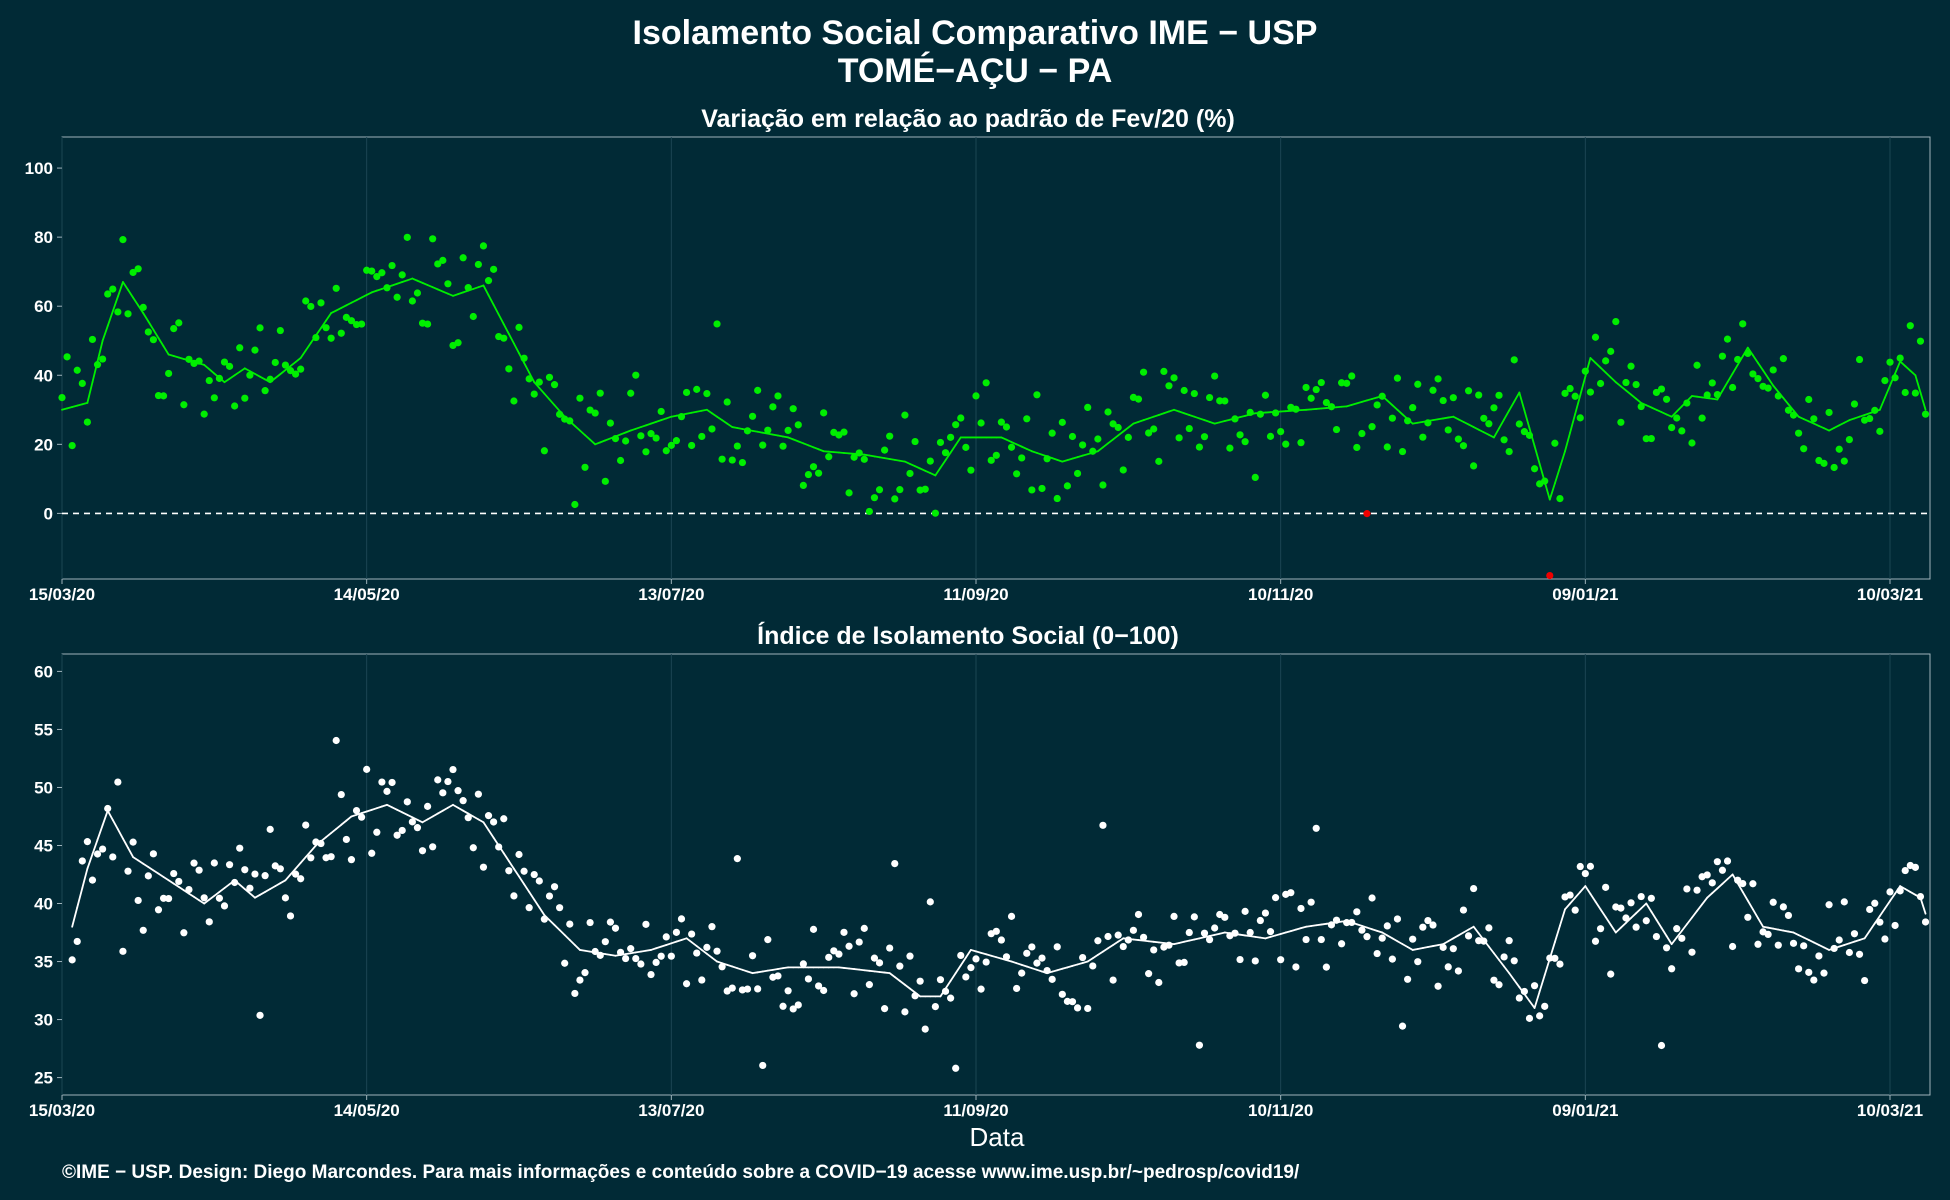 This screenshot has width=1950, height=1200. What do you see at coordinates (975, 71) in the screenshot?
I see `figure-subtitle: TOMÉ−AÇU − PA` at bounding box center [975, 71].